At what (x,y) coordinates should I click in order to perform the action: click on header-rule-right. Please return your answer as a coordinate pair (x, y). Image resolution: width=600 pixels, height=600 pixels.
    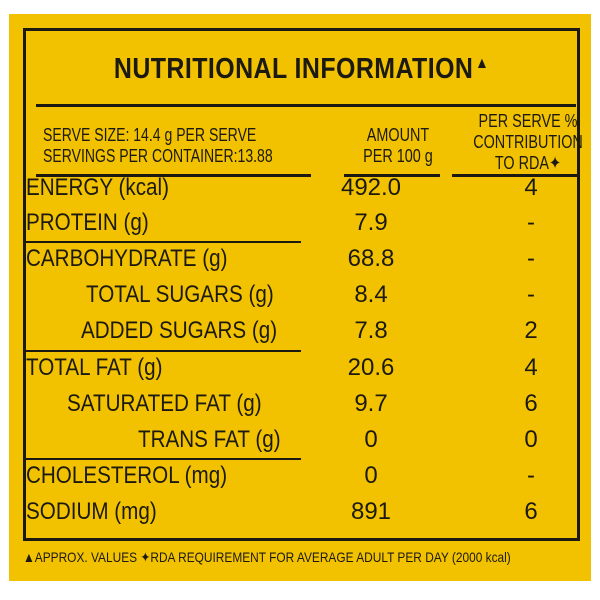
    Looking at the image, I should click on (515, 175).